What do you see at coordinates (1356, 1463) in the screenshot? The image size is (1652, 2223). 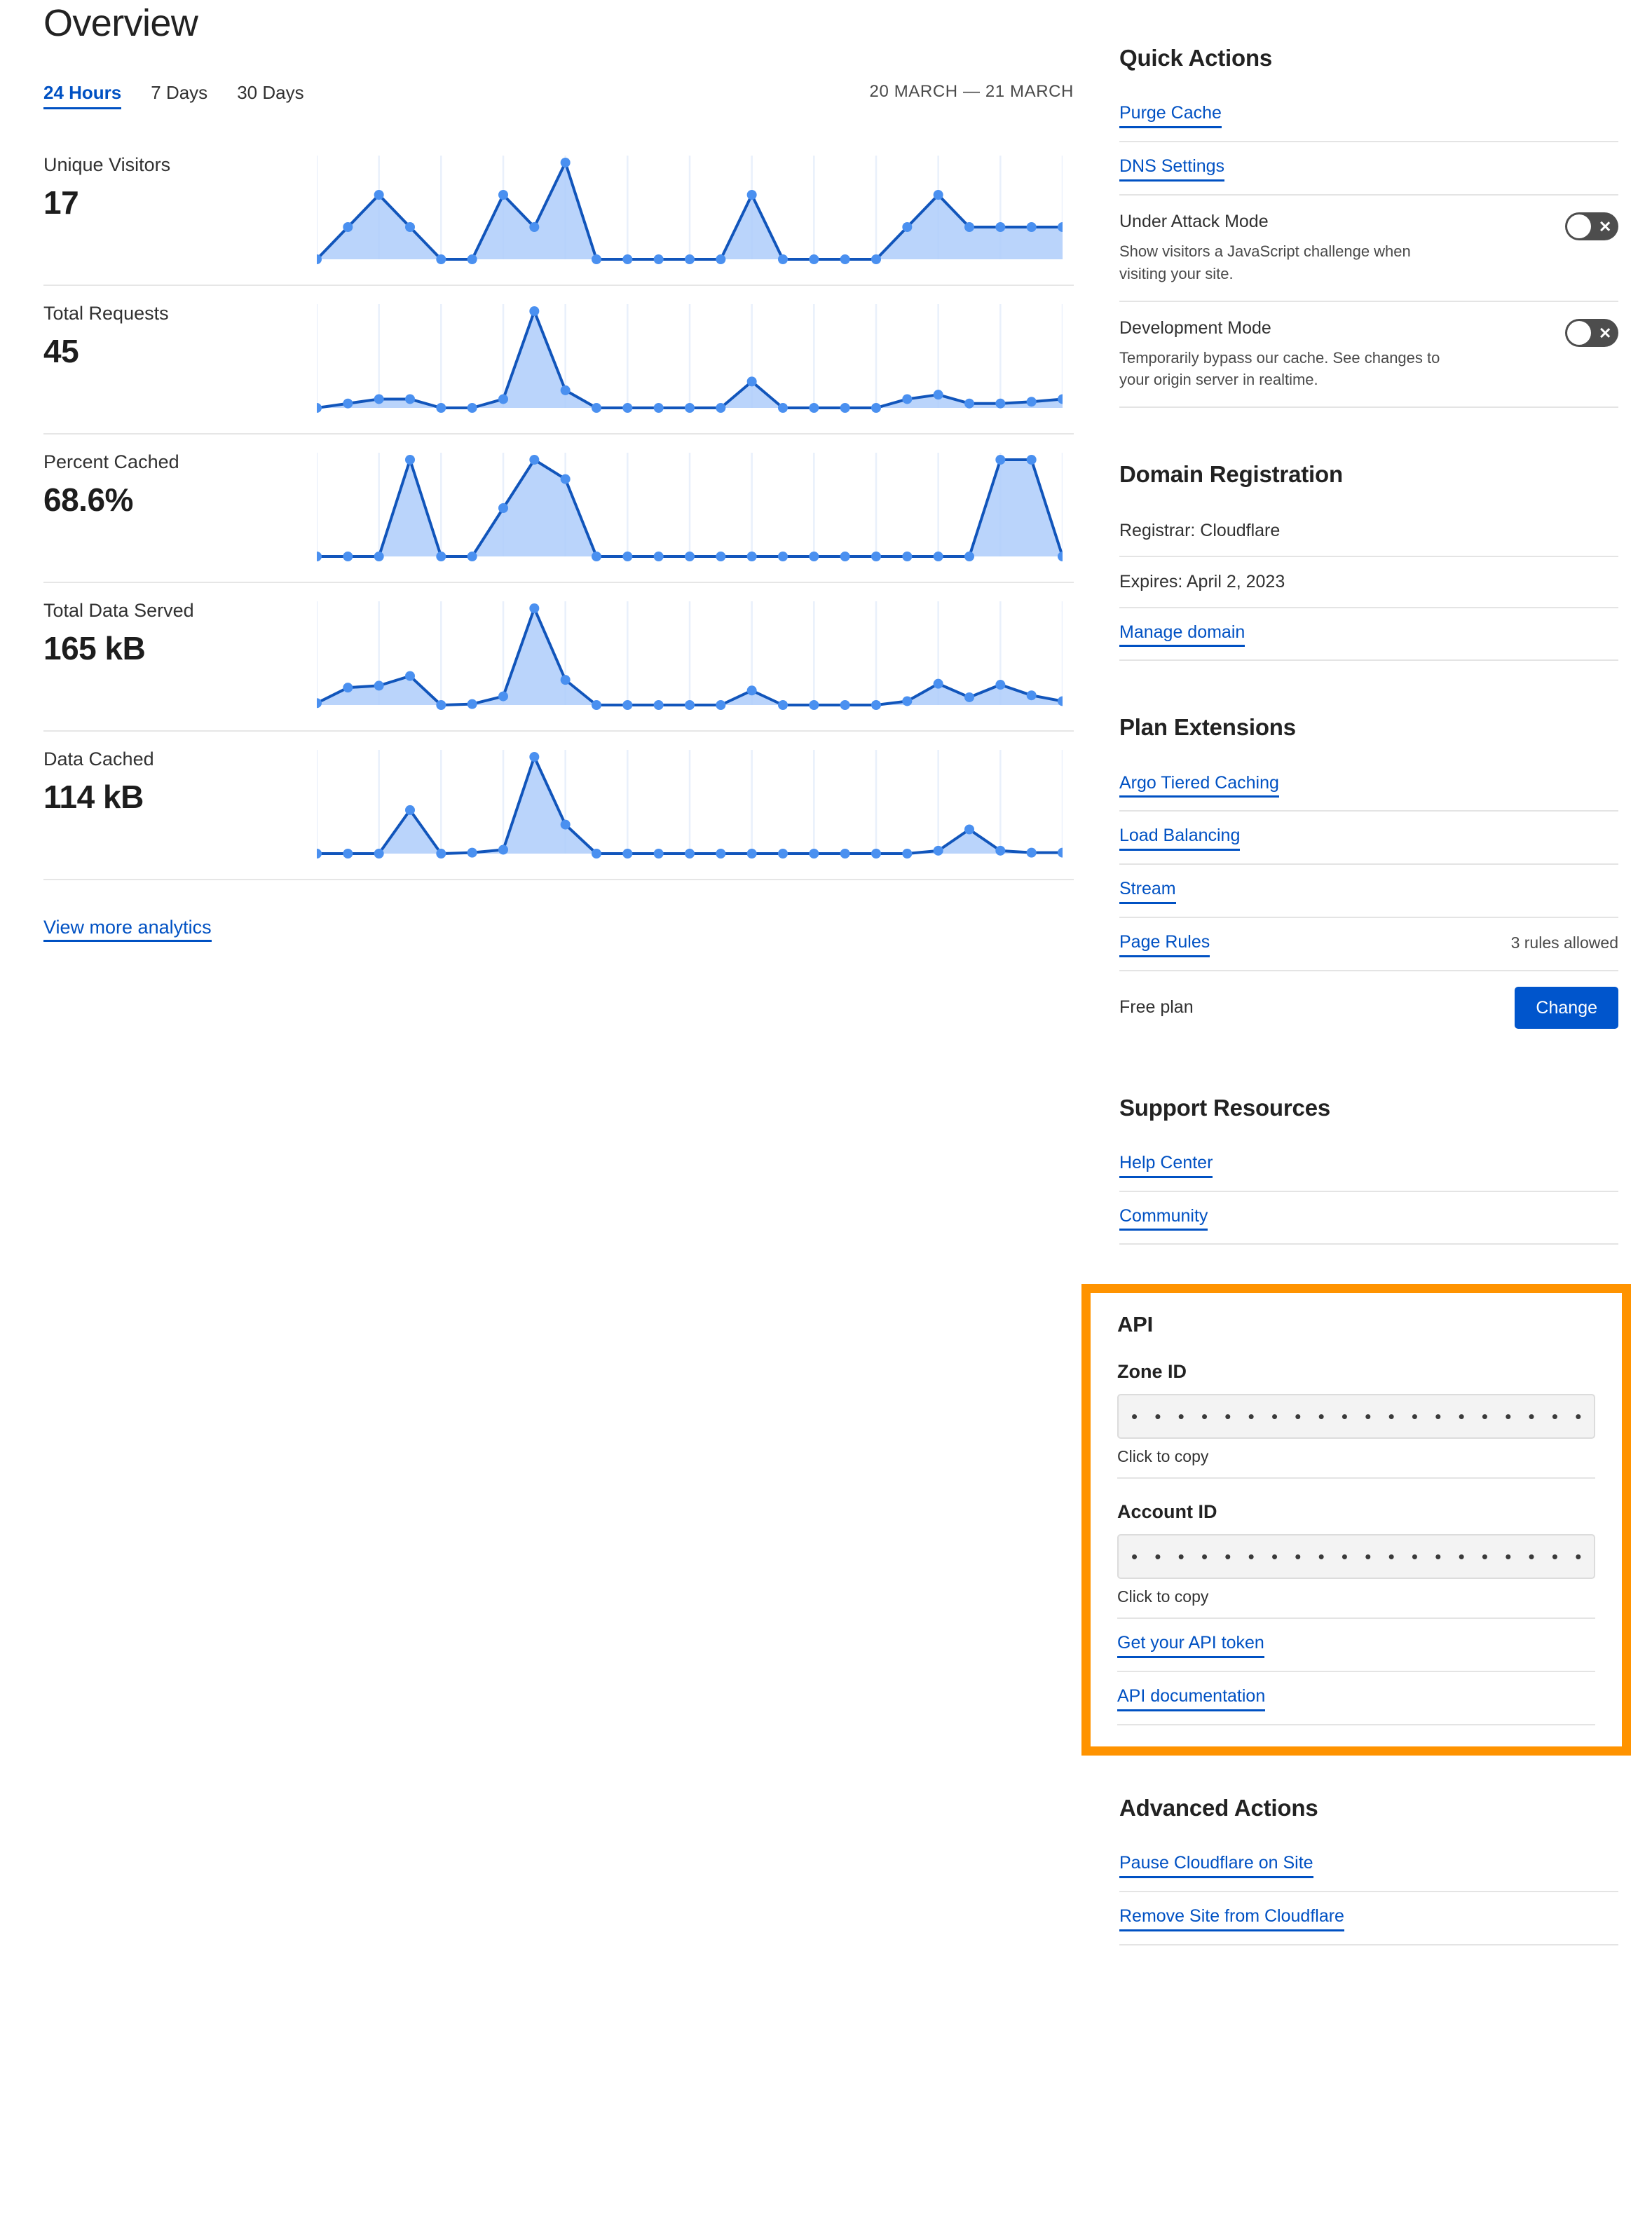 I see `zone-id-copy-hint: Click to copy` at bounding box center [1356, 1463].